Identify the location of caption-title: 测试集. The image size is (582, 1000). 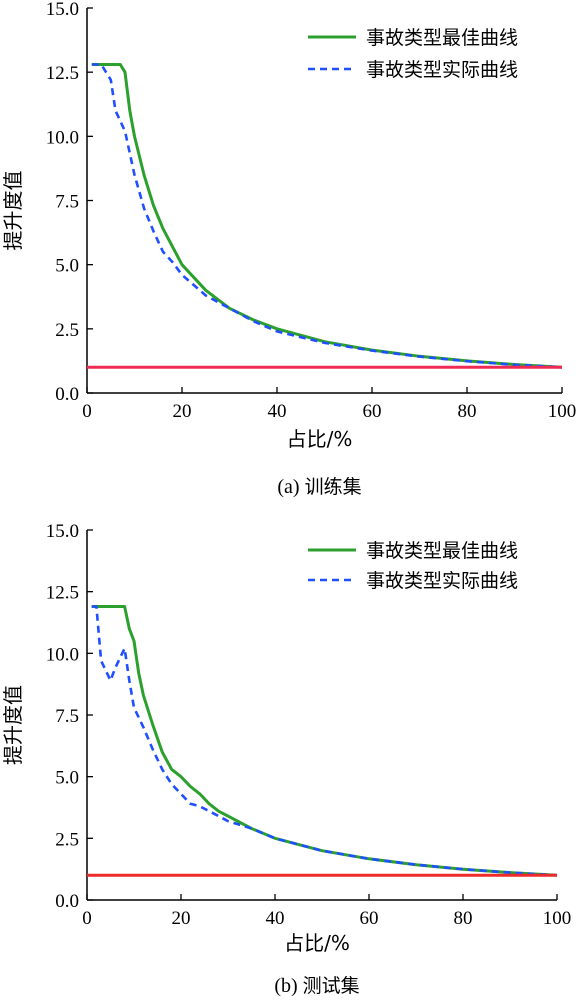
(331, 986).